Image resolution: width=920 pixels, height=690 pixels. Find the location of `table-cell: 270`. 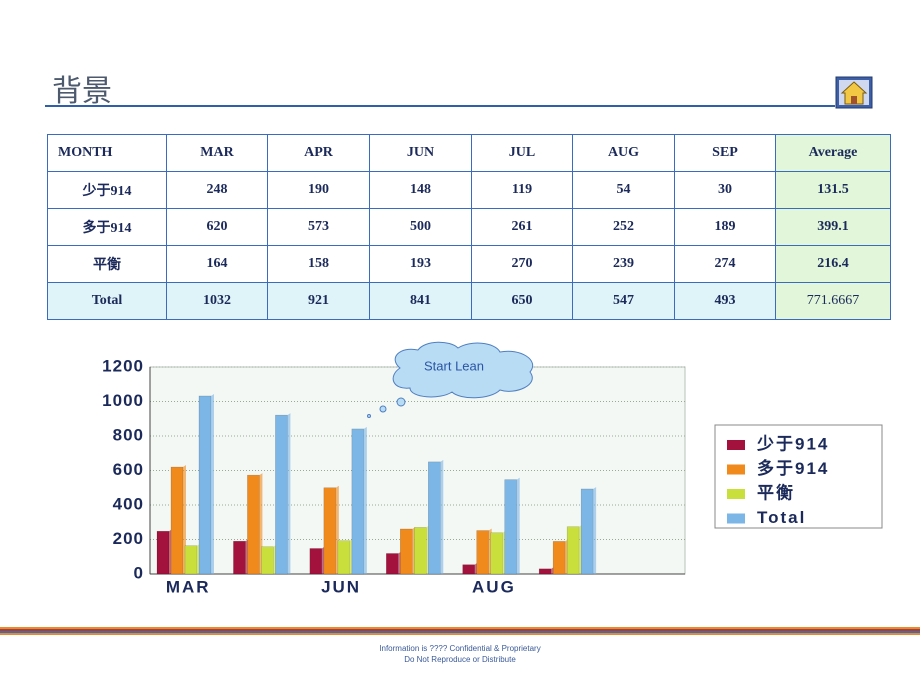

table-cell: 270 is located at coordinates (522, 264).